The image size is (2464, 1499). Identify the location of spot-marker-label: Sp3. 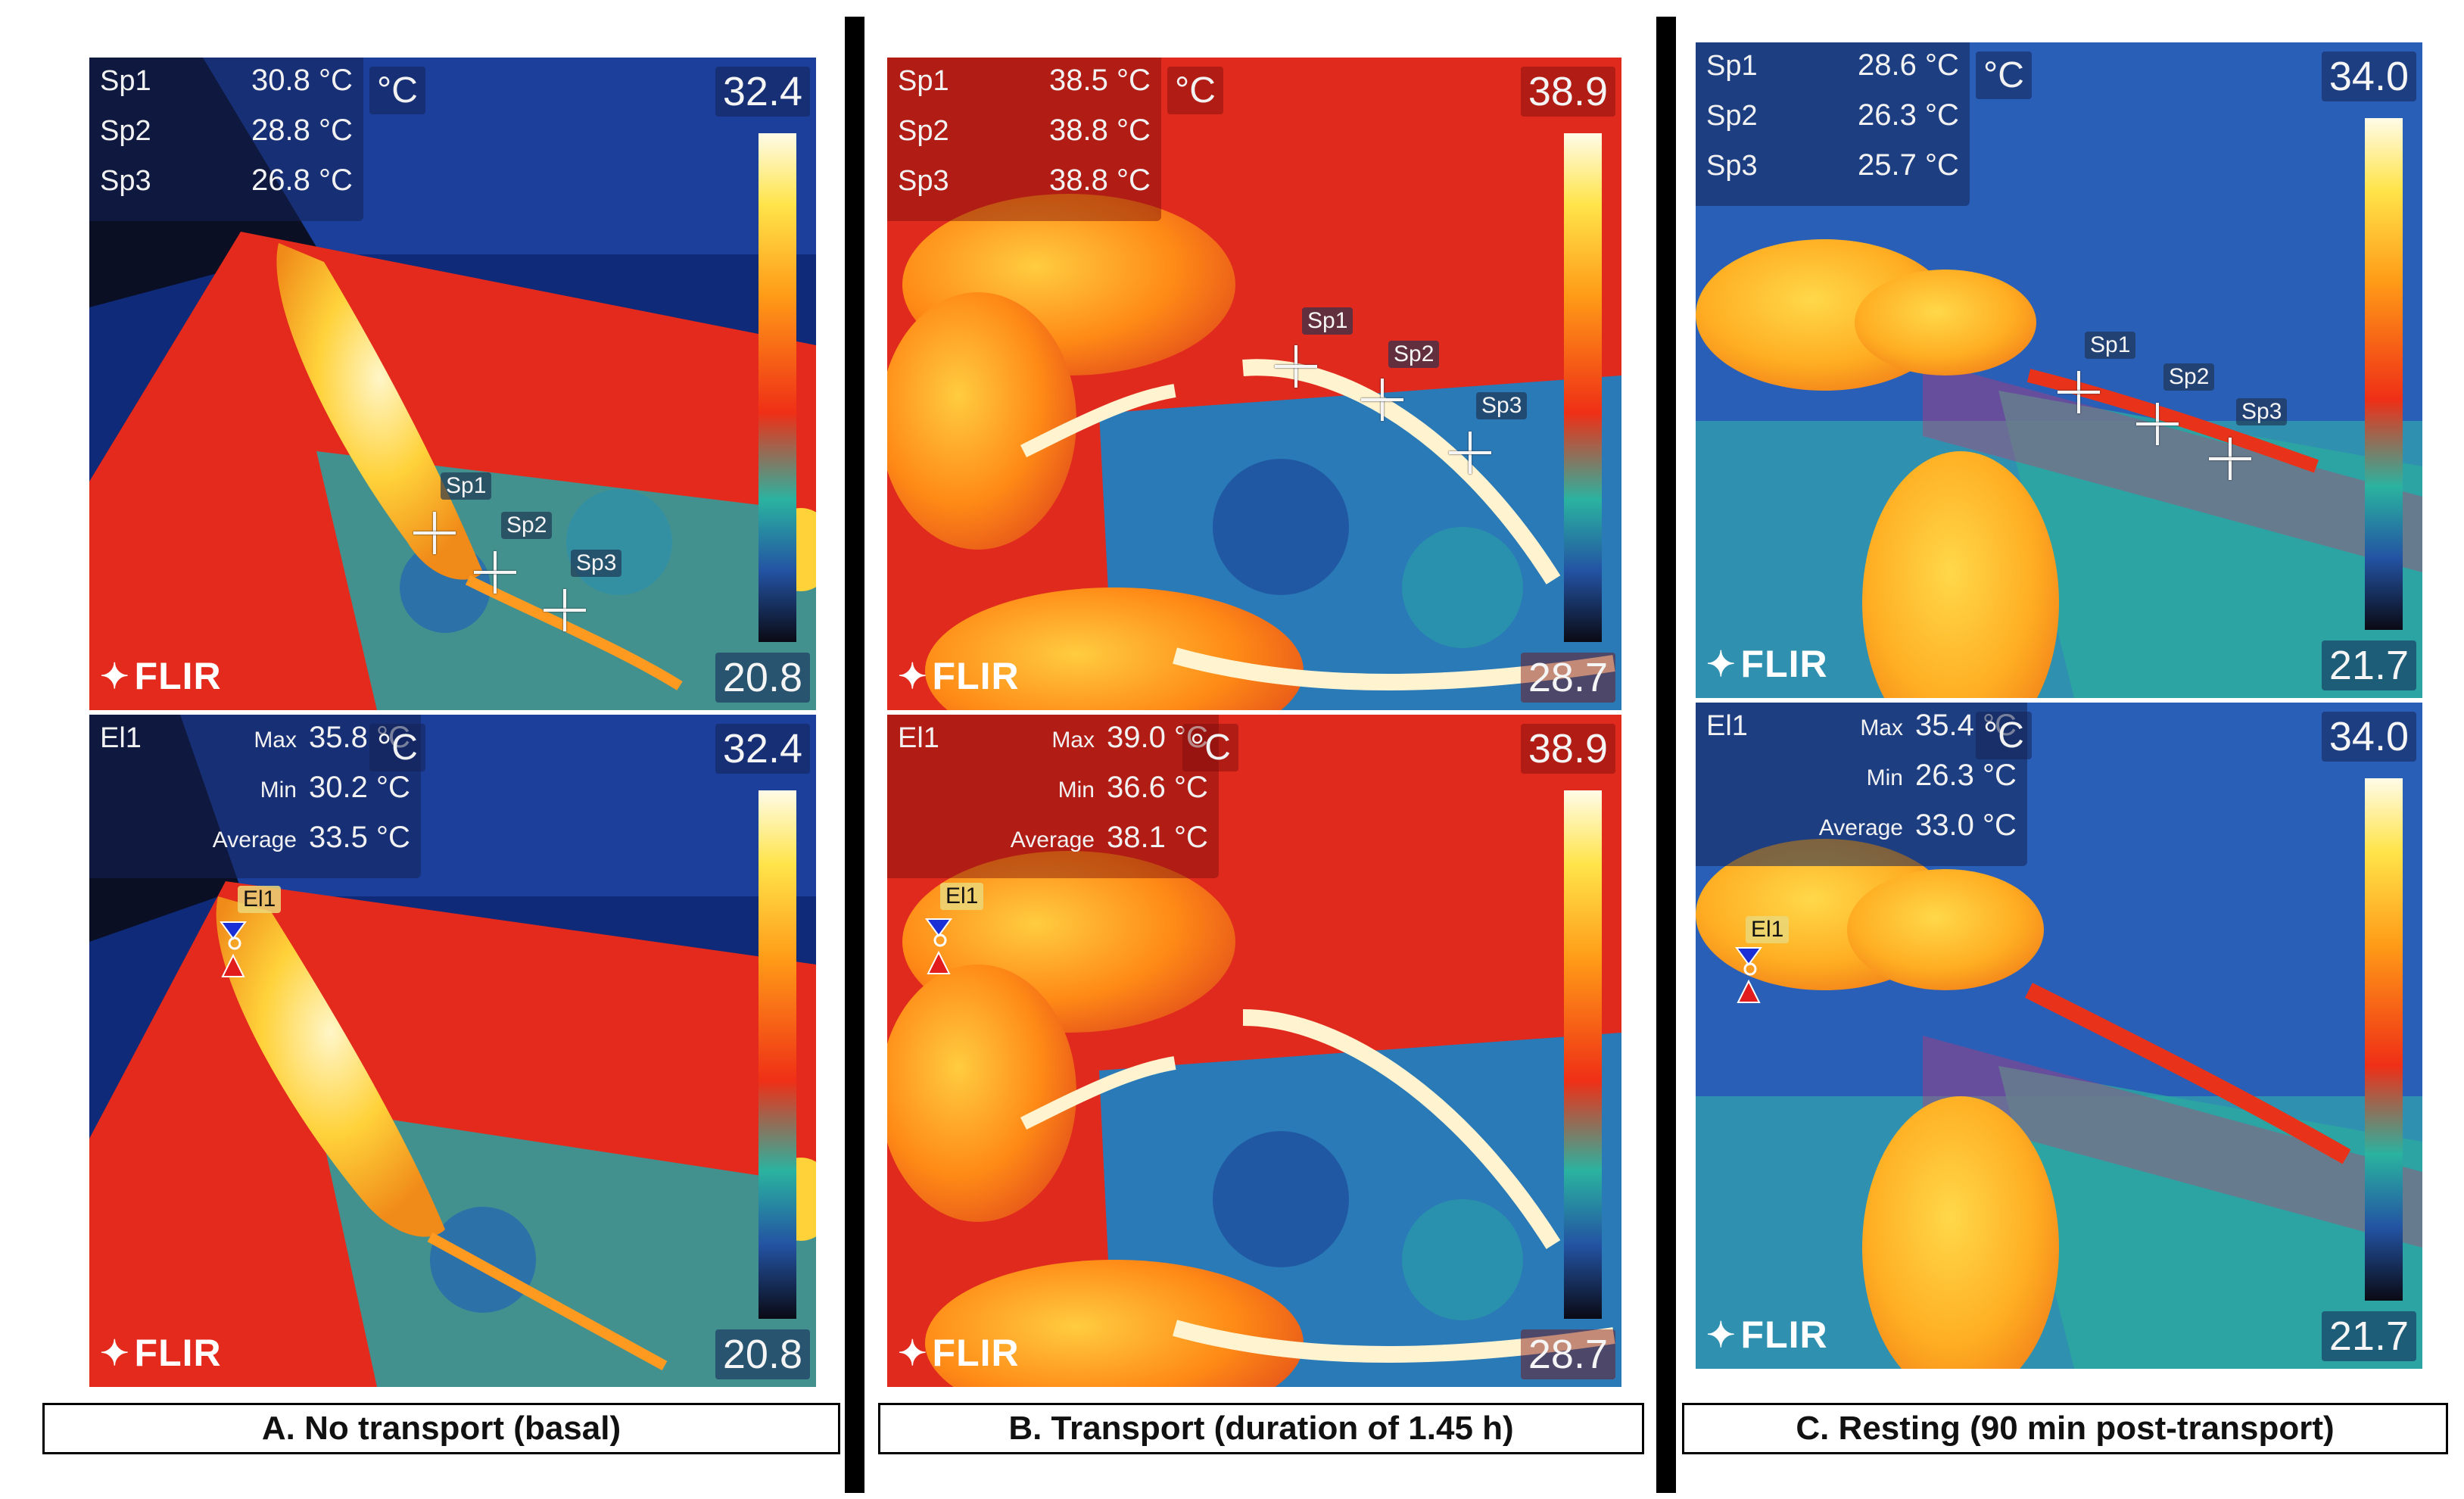
(2262, 411).